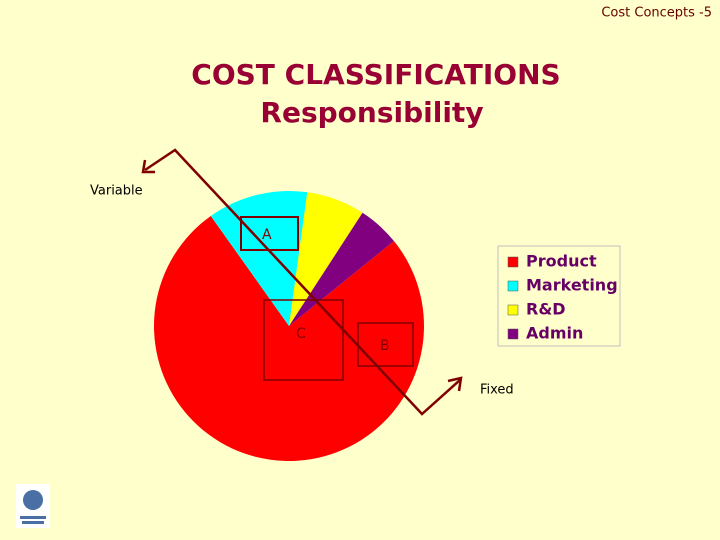  Describe the element at coordinates (375, 74) in the screenshot. I see `chart-title: COST CLASSIFICATIONS` at that location.